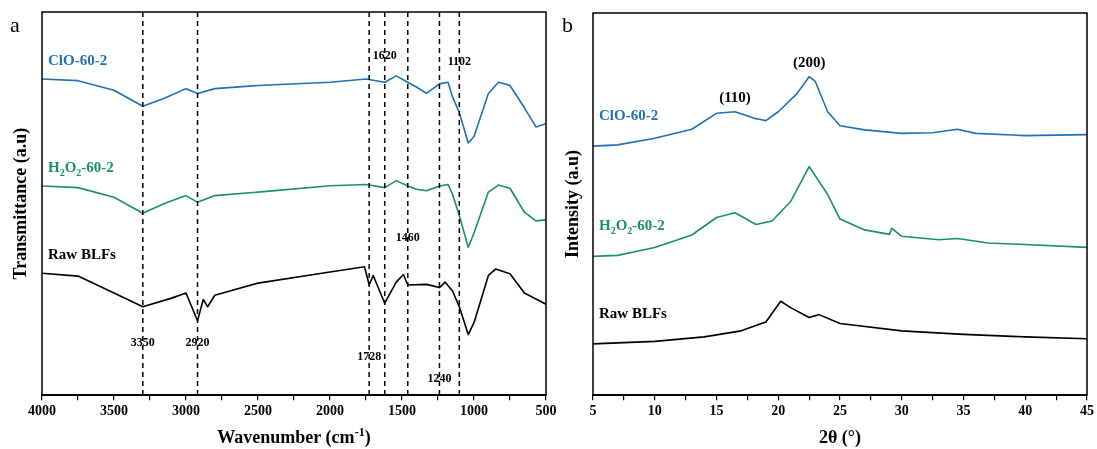  I want to click on x-tick-label: 15, so click(716, 411).